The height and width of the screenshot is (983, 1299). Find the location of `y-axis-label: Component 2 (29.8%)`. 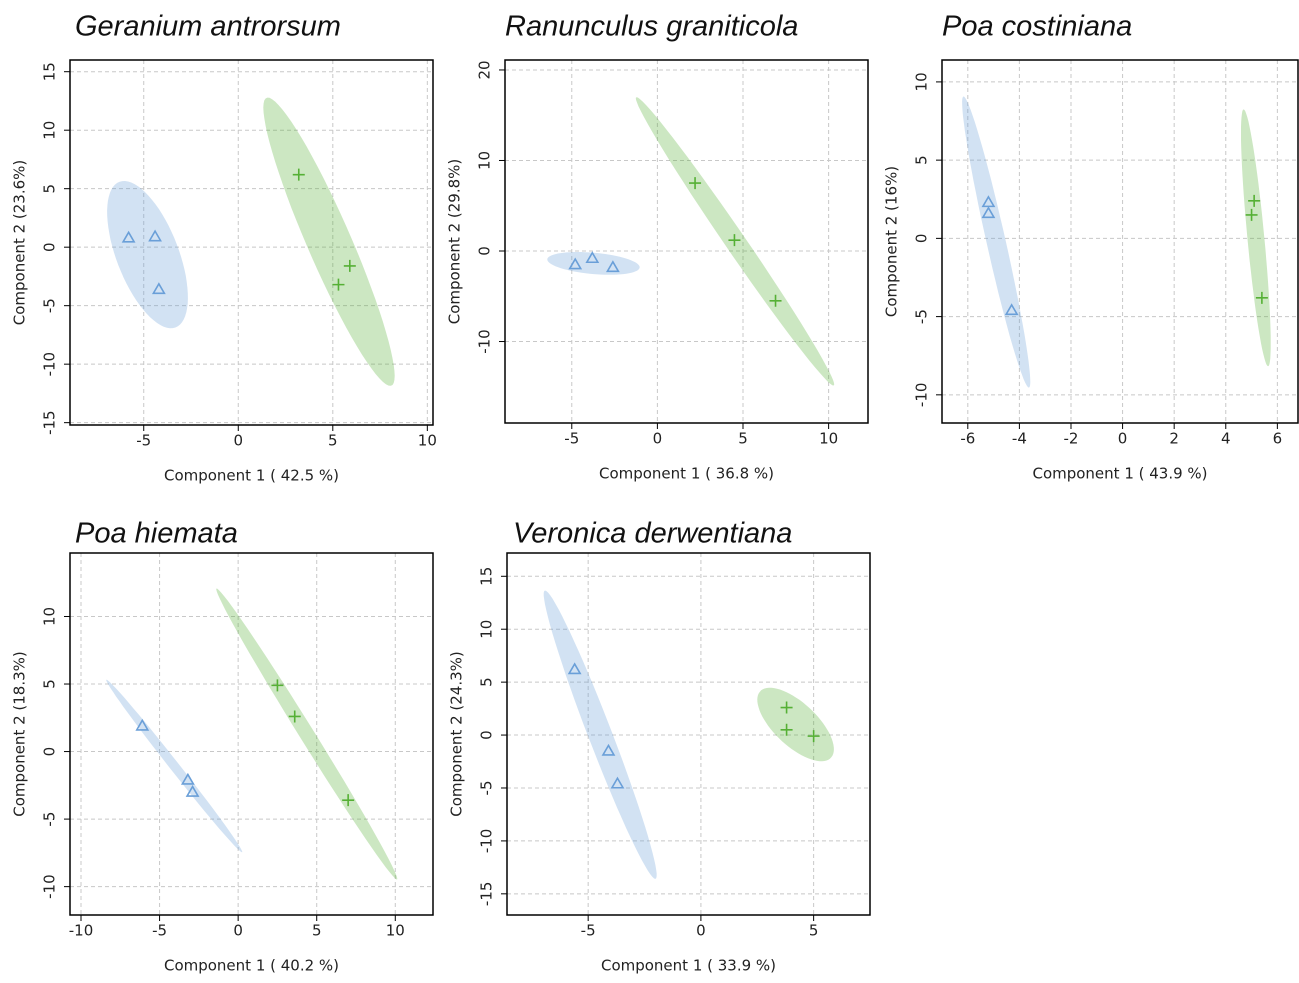

y-axis-label: Component 2 (29.8%) is located at coordinates (455, 242).